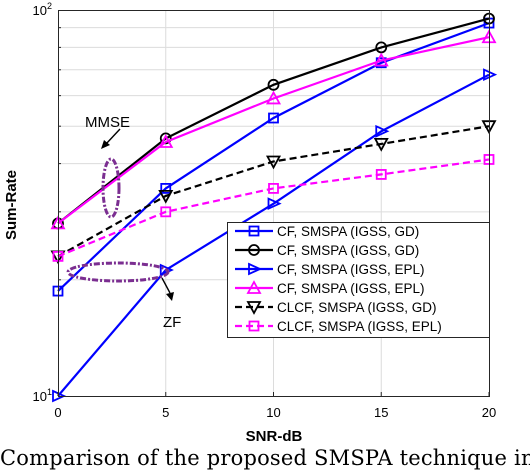  What do you see at coordinates (172, 322) in the screenshot?
I see `zf-label: ZF` at bounding box center [172, 322].